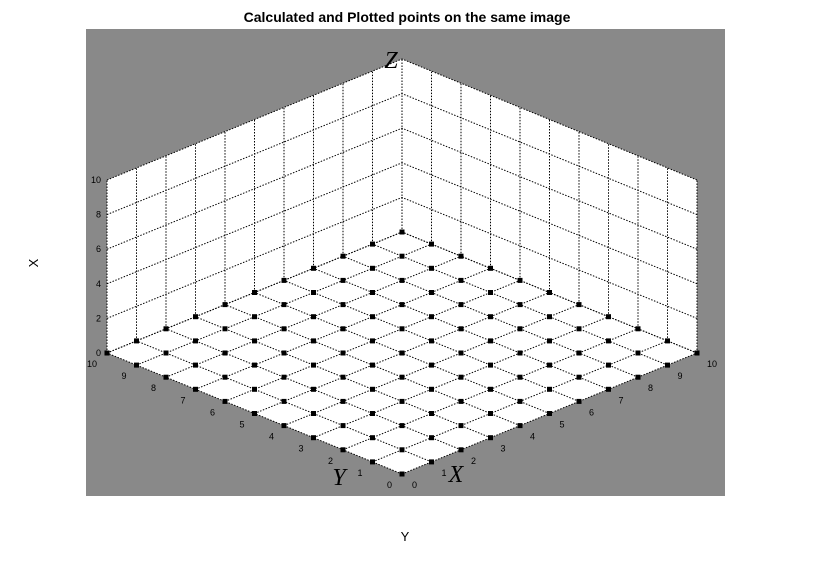 This screenshot has height=561, width=814. I want to click on x-tick-3: 3, so click(503, 449).